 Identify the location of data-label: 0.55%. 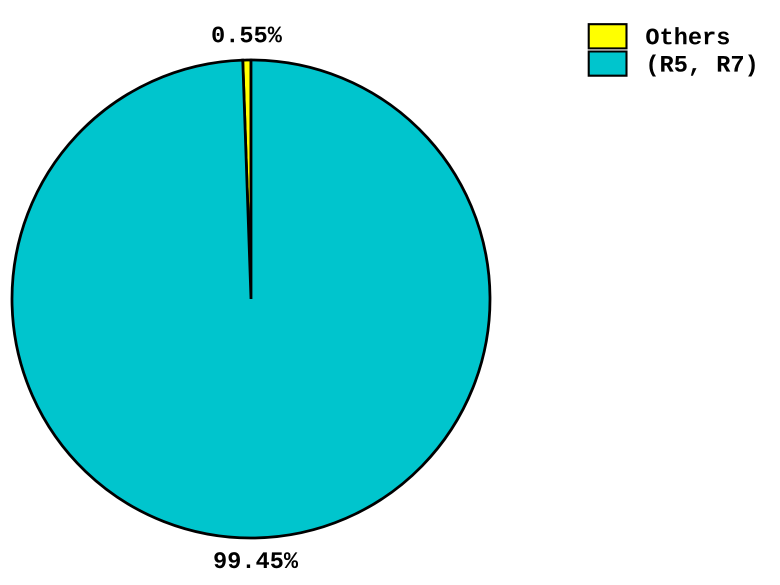
(247, 34).